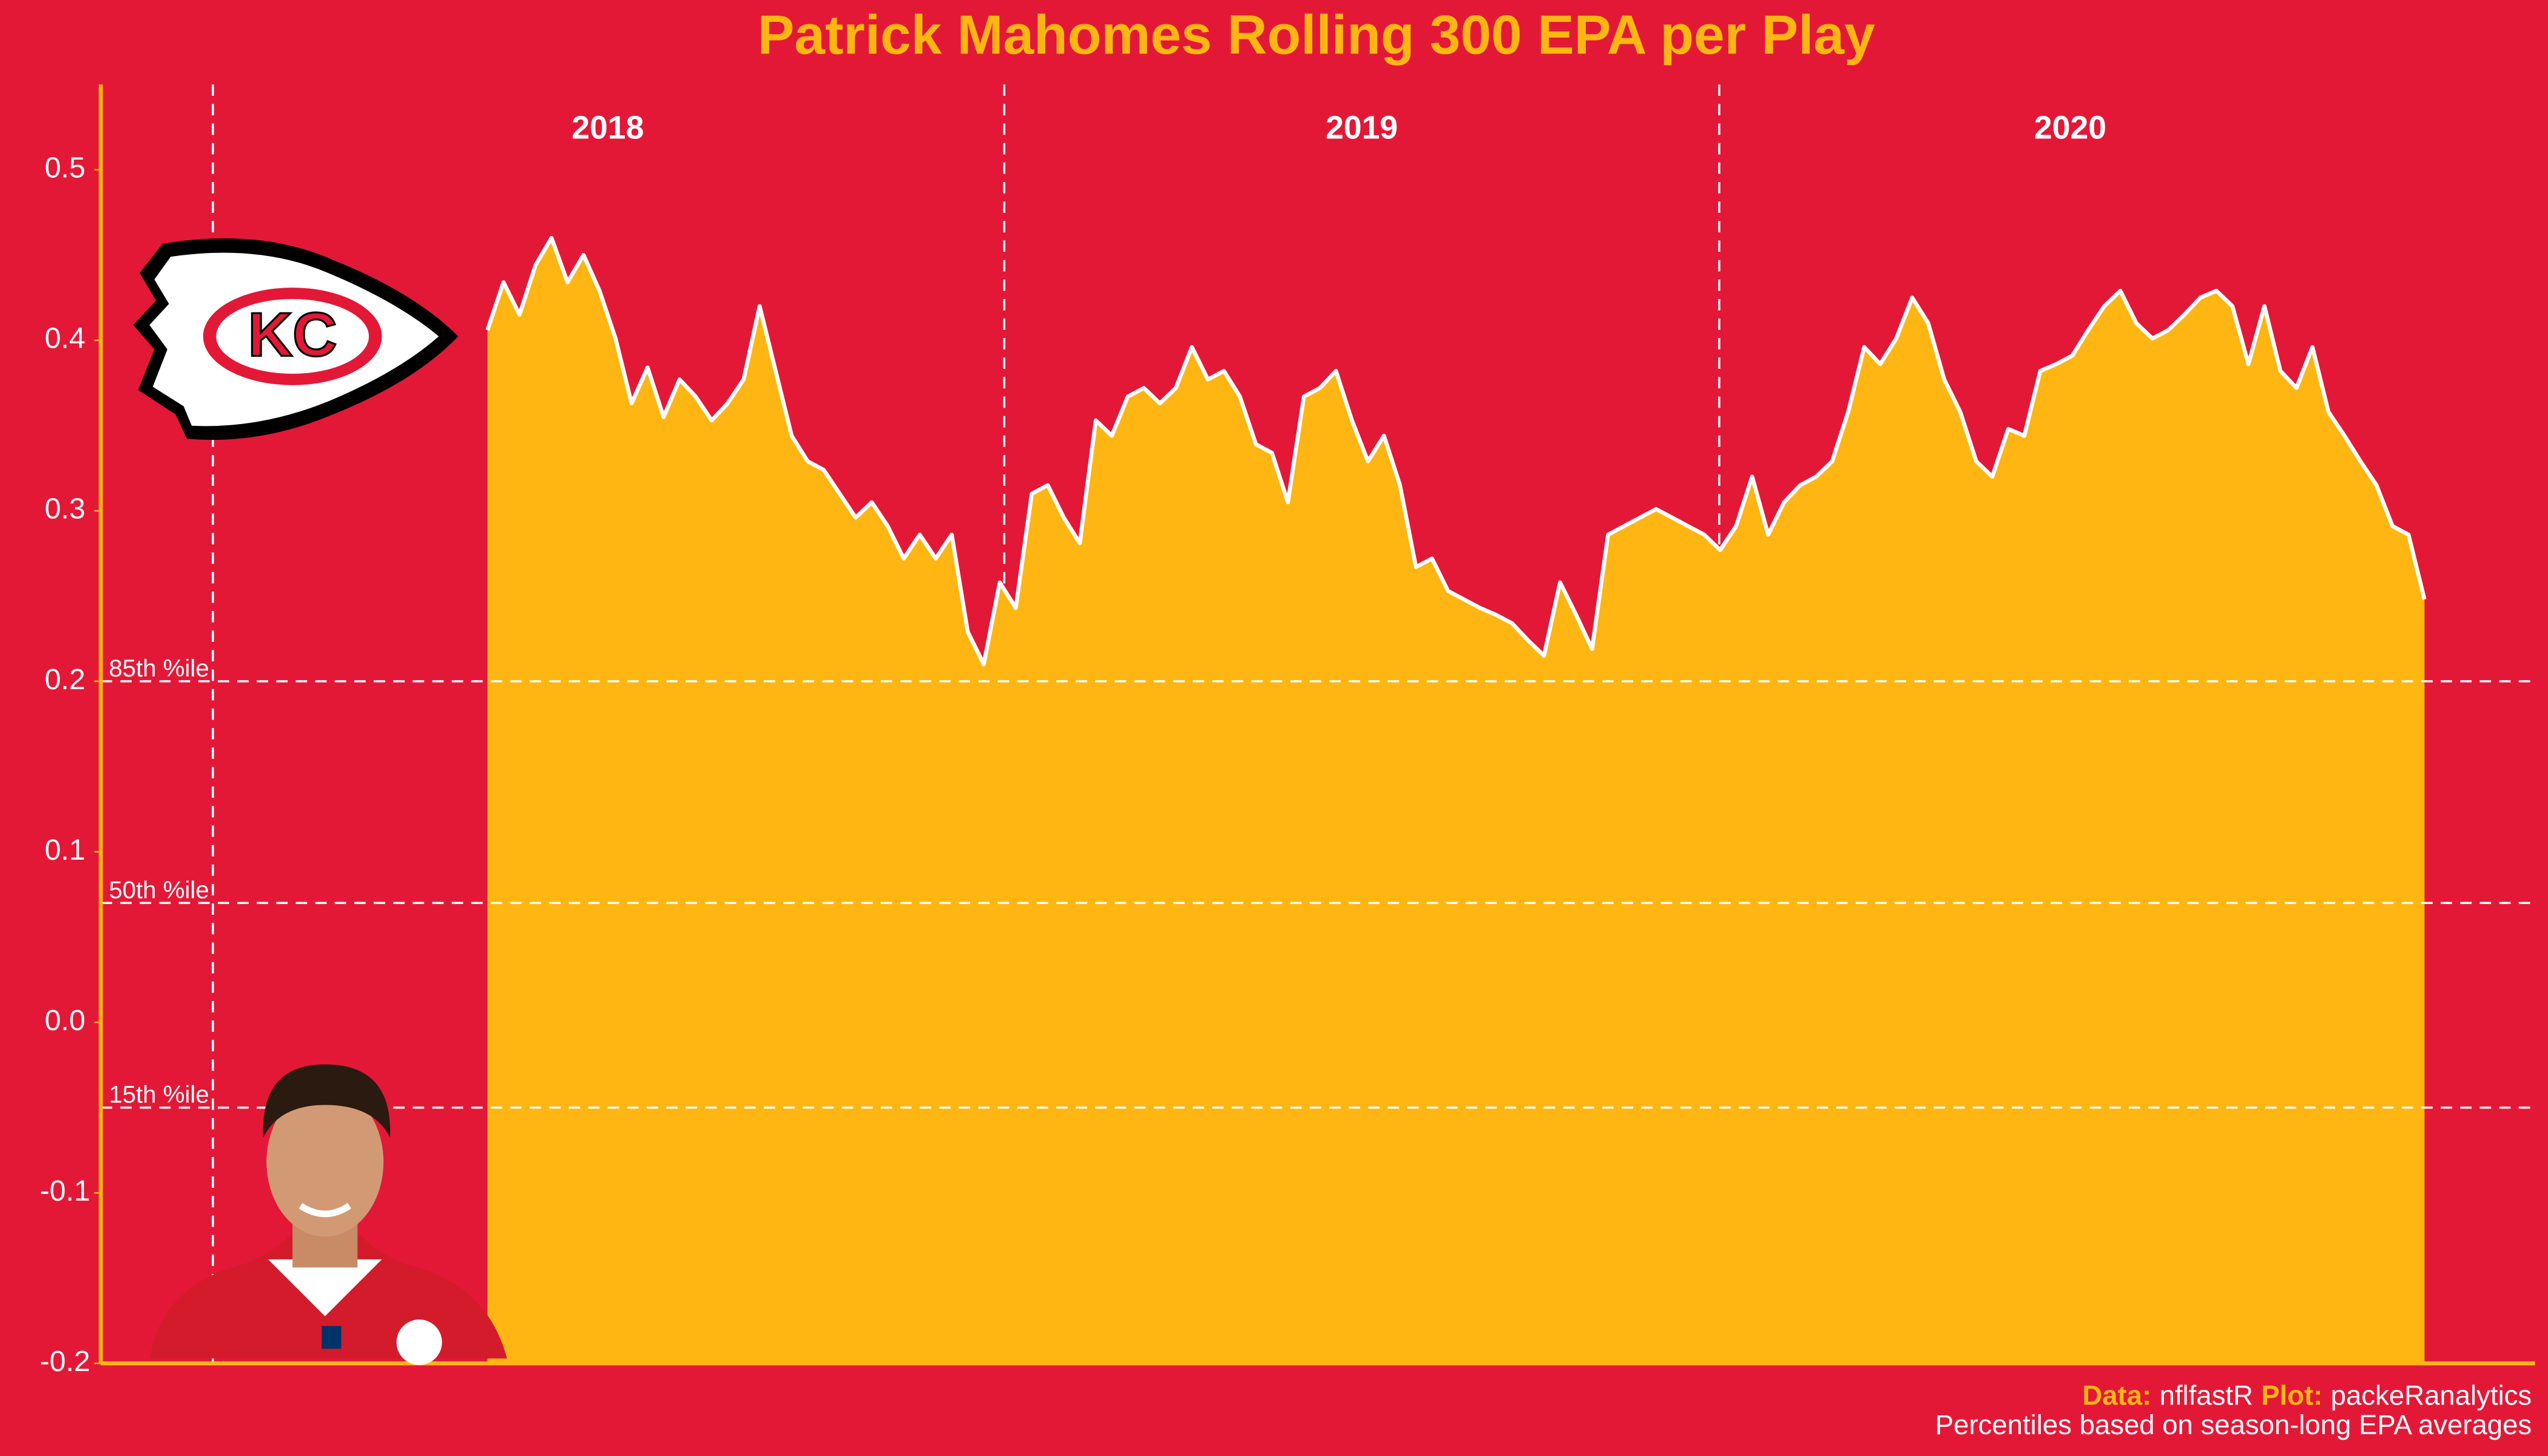  Describe the element at coordinates (292, 334) in the screenshot. I see `logo-mark: KC` at that location.